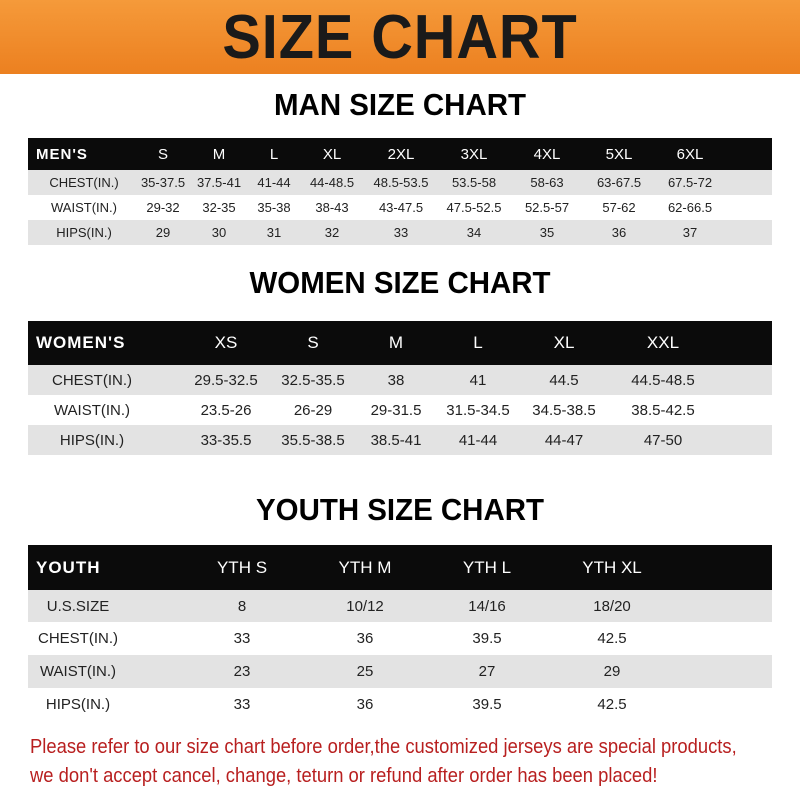  I want to click on measurement-cell: 26-29, so click(313, 410).